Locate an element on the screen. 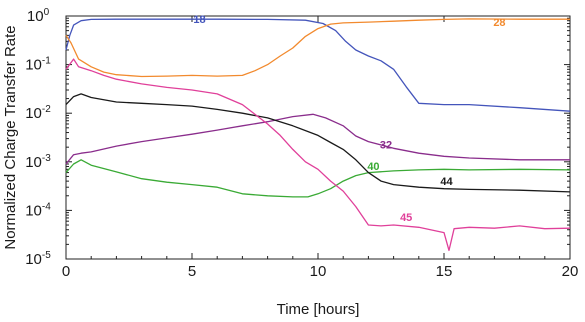  x-tick-label: 20 is located at coordinates (570, 271).